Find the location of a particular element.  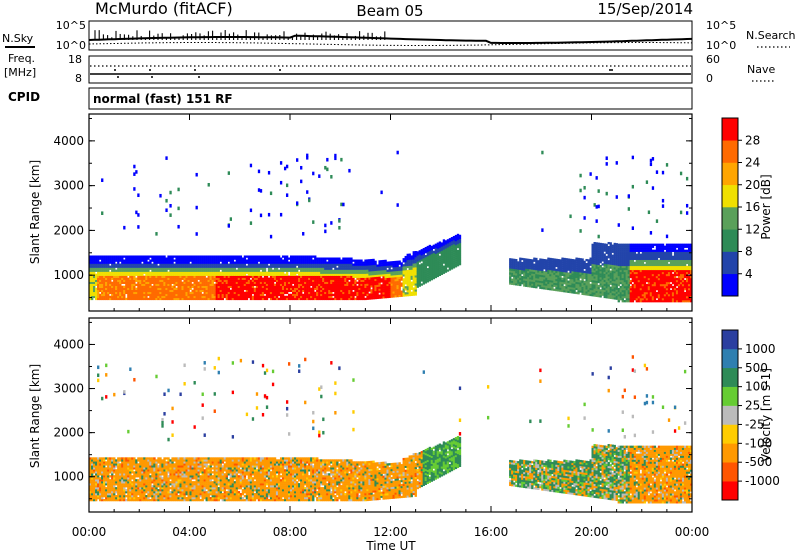

freq-panel: Freq. [MHz] 18 8 60 0 Nave is located at coordinates (390, 68).